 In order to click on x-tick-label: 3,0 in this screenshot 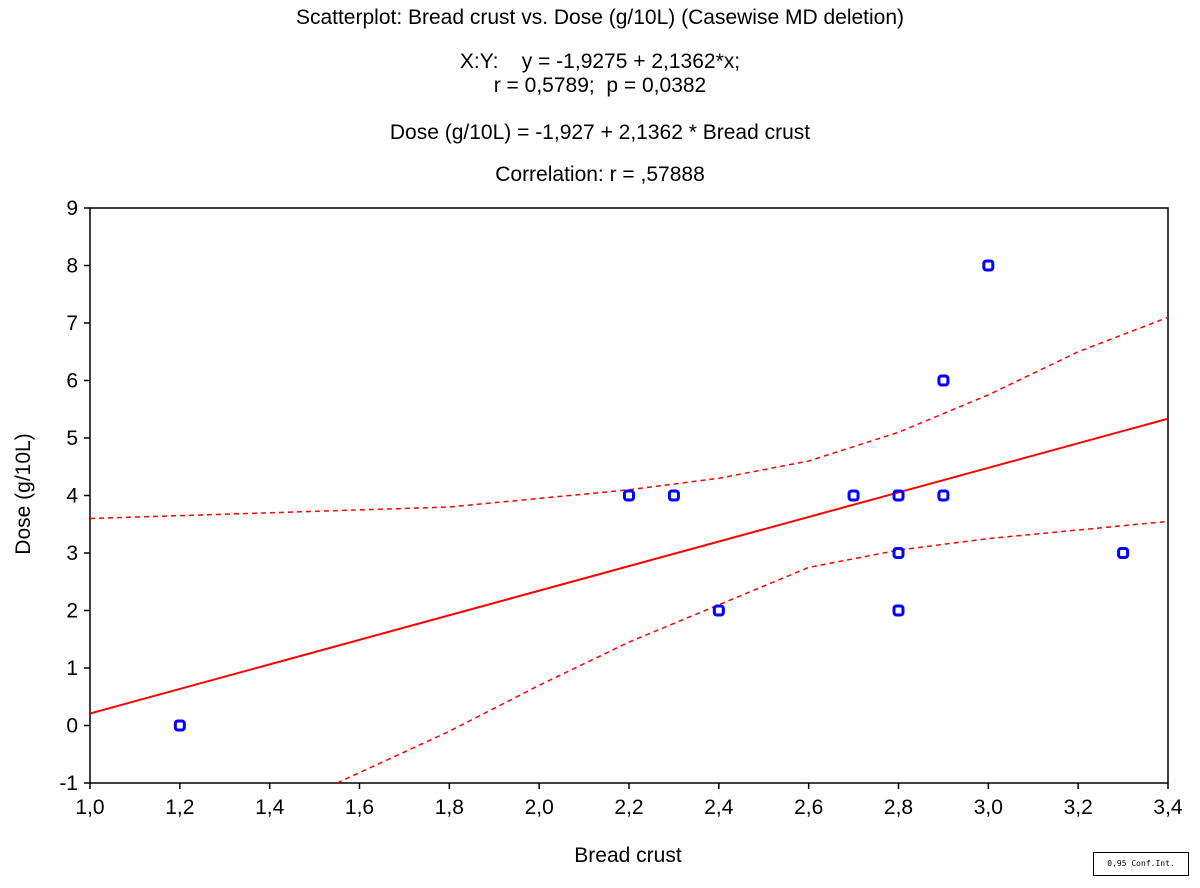, I will do `click(988, 807)`.